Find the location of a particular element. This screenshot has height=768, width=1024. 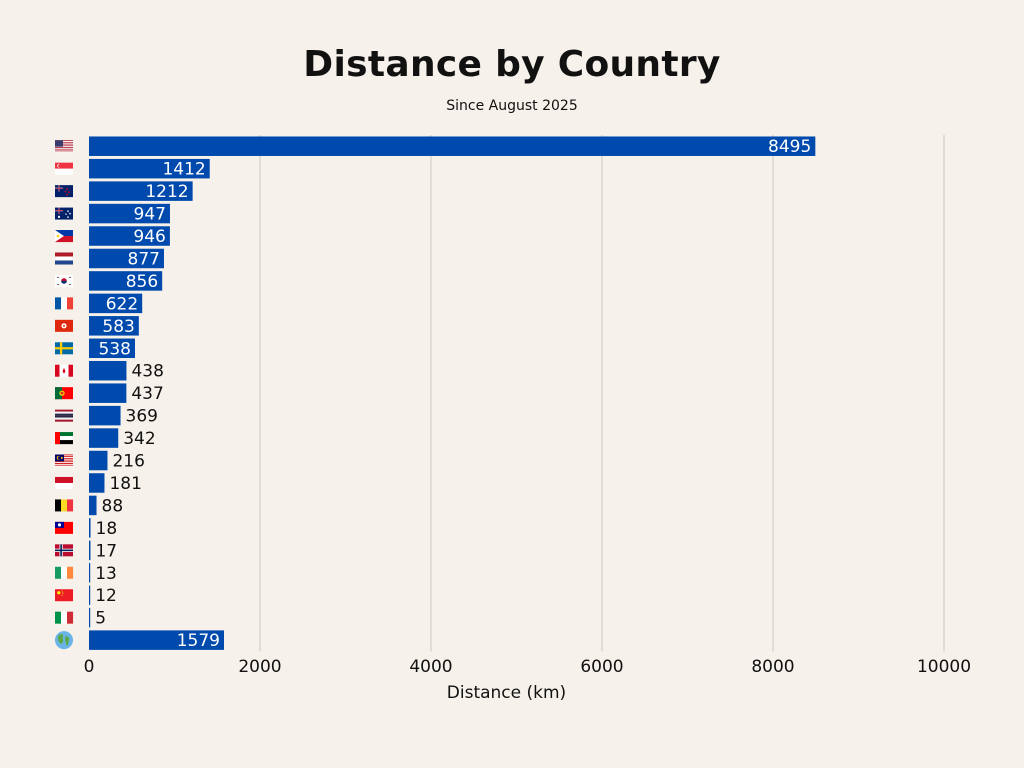

new-zealand-flag-icon is located at coordinates (64, 191).